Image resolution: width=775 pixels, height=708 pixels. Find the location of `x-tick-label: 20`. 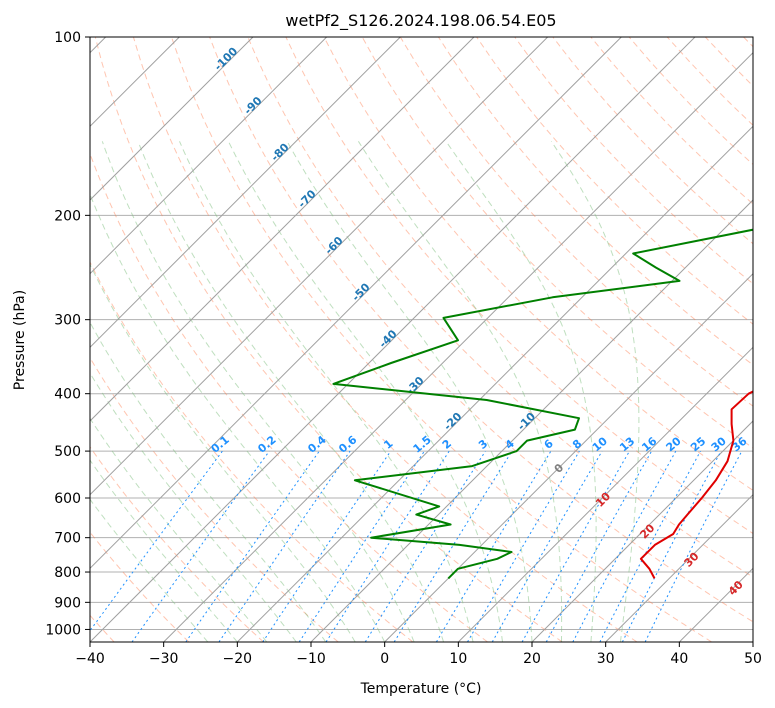

x-tick-label: 20 is located at coordinates (532, 659).